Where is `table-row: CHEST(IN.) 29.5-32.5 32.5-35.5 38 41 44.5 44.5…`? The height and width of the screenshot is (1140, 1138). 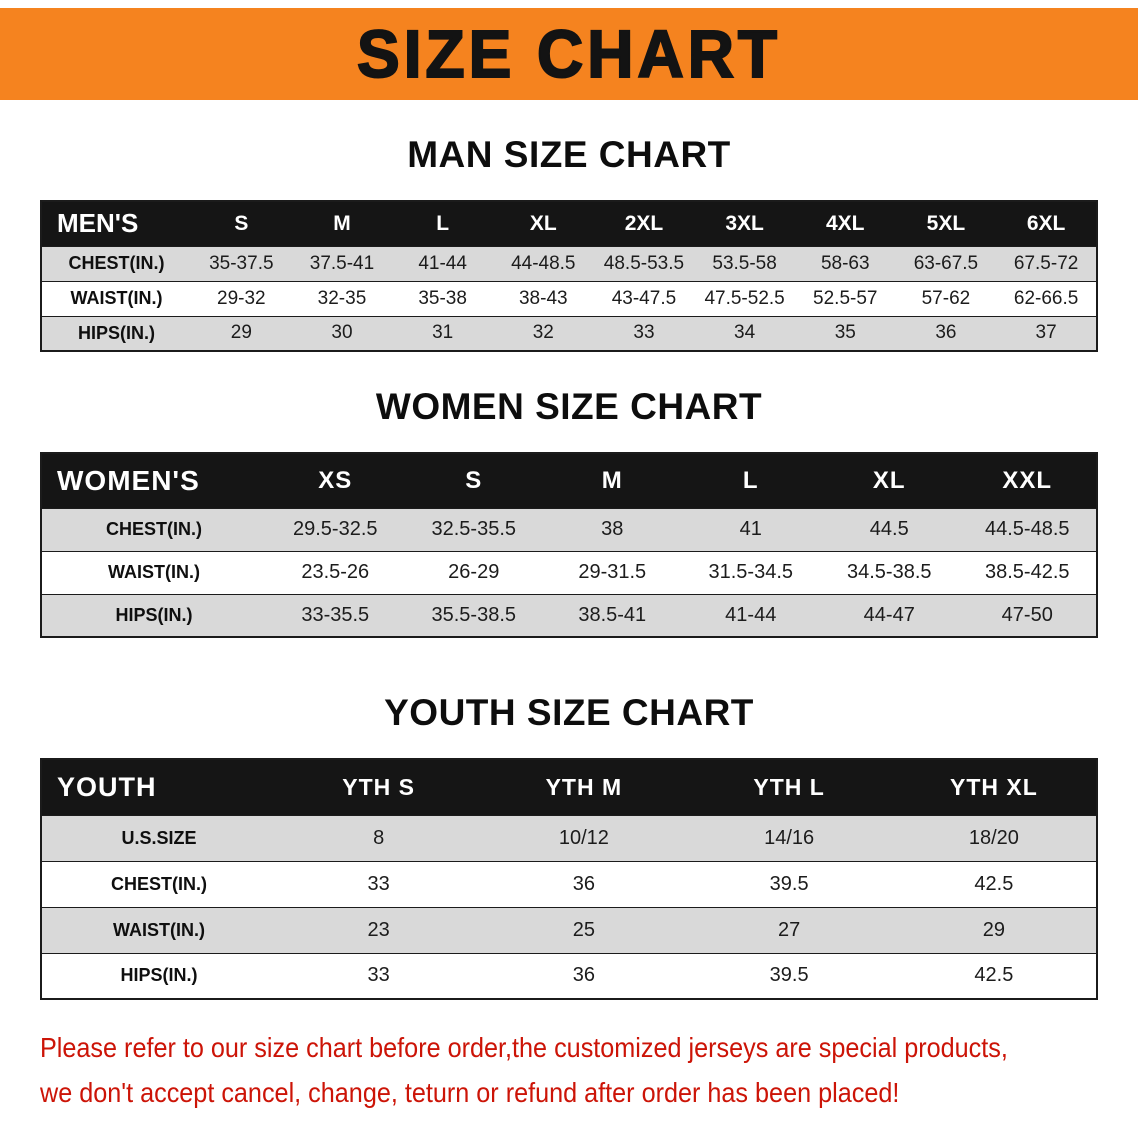
table-row: CHEST(IN.) 29.5-32.5 32.5-35.5 38 41 44.5 44.5… is located at coordinates (569, 529).